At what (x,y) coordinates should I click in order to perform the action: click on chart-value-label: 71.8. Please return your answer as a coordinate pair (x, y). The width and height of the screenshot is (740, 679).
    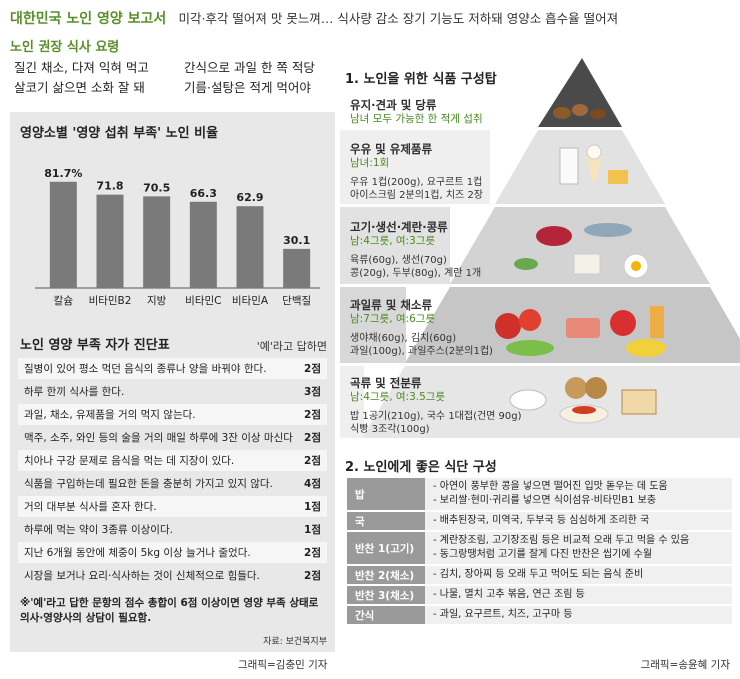
    Looking at the image, I should click on (109, 186).